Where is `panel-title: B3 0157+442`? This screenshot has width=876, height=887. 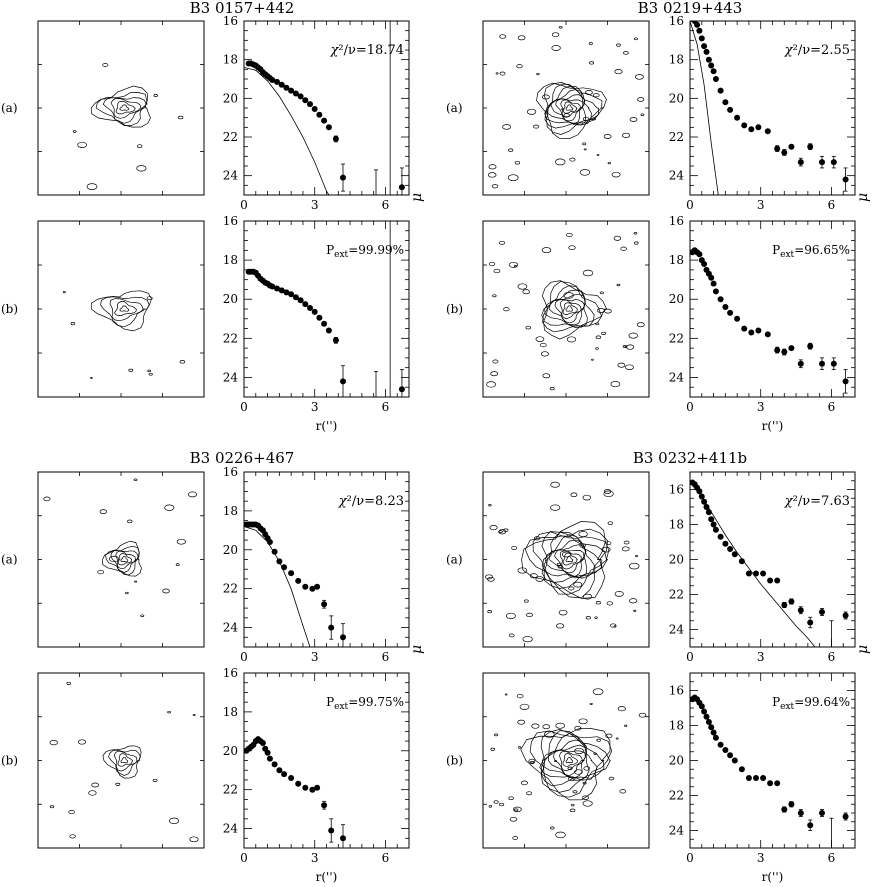 panel-title: B3 0157+442 is located at coordinates (242, 8).